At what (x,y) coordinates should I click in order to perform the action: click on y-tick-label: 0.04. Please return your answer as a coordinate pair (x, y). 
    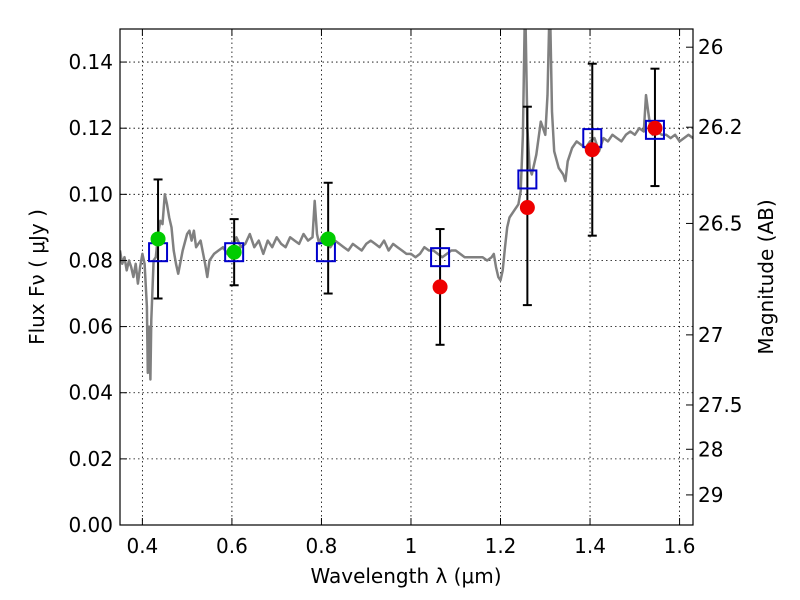
    Looking at the image, I should click on (90, 393).